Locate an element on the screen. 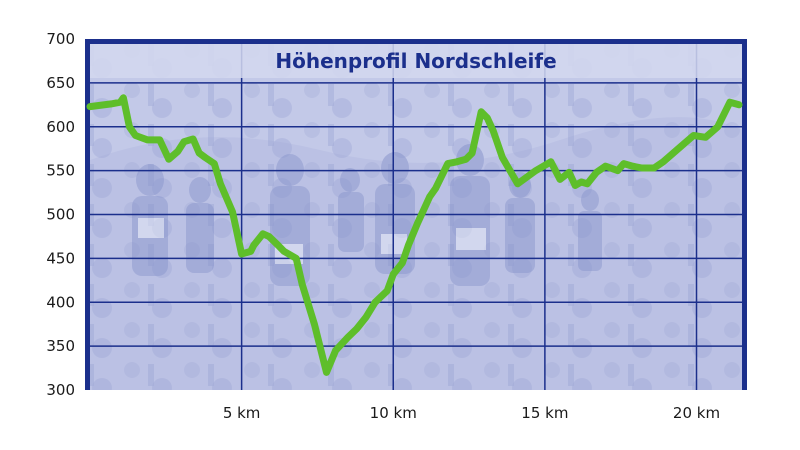 This screenshot has width=800, height=450. y-tick-label: 550 is located at coordinates (60, 171).